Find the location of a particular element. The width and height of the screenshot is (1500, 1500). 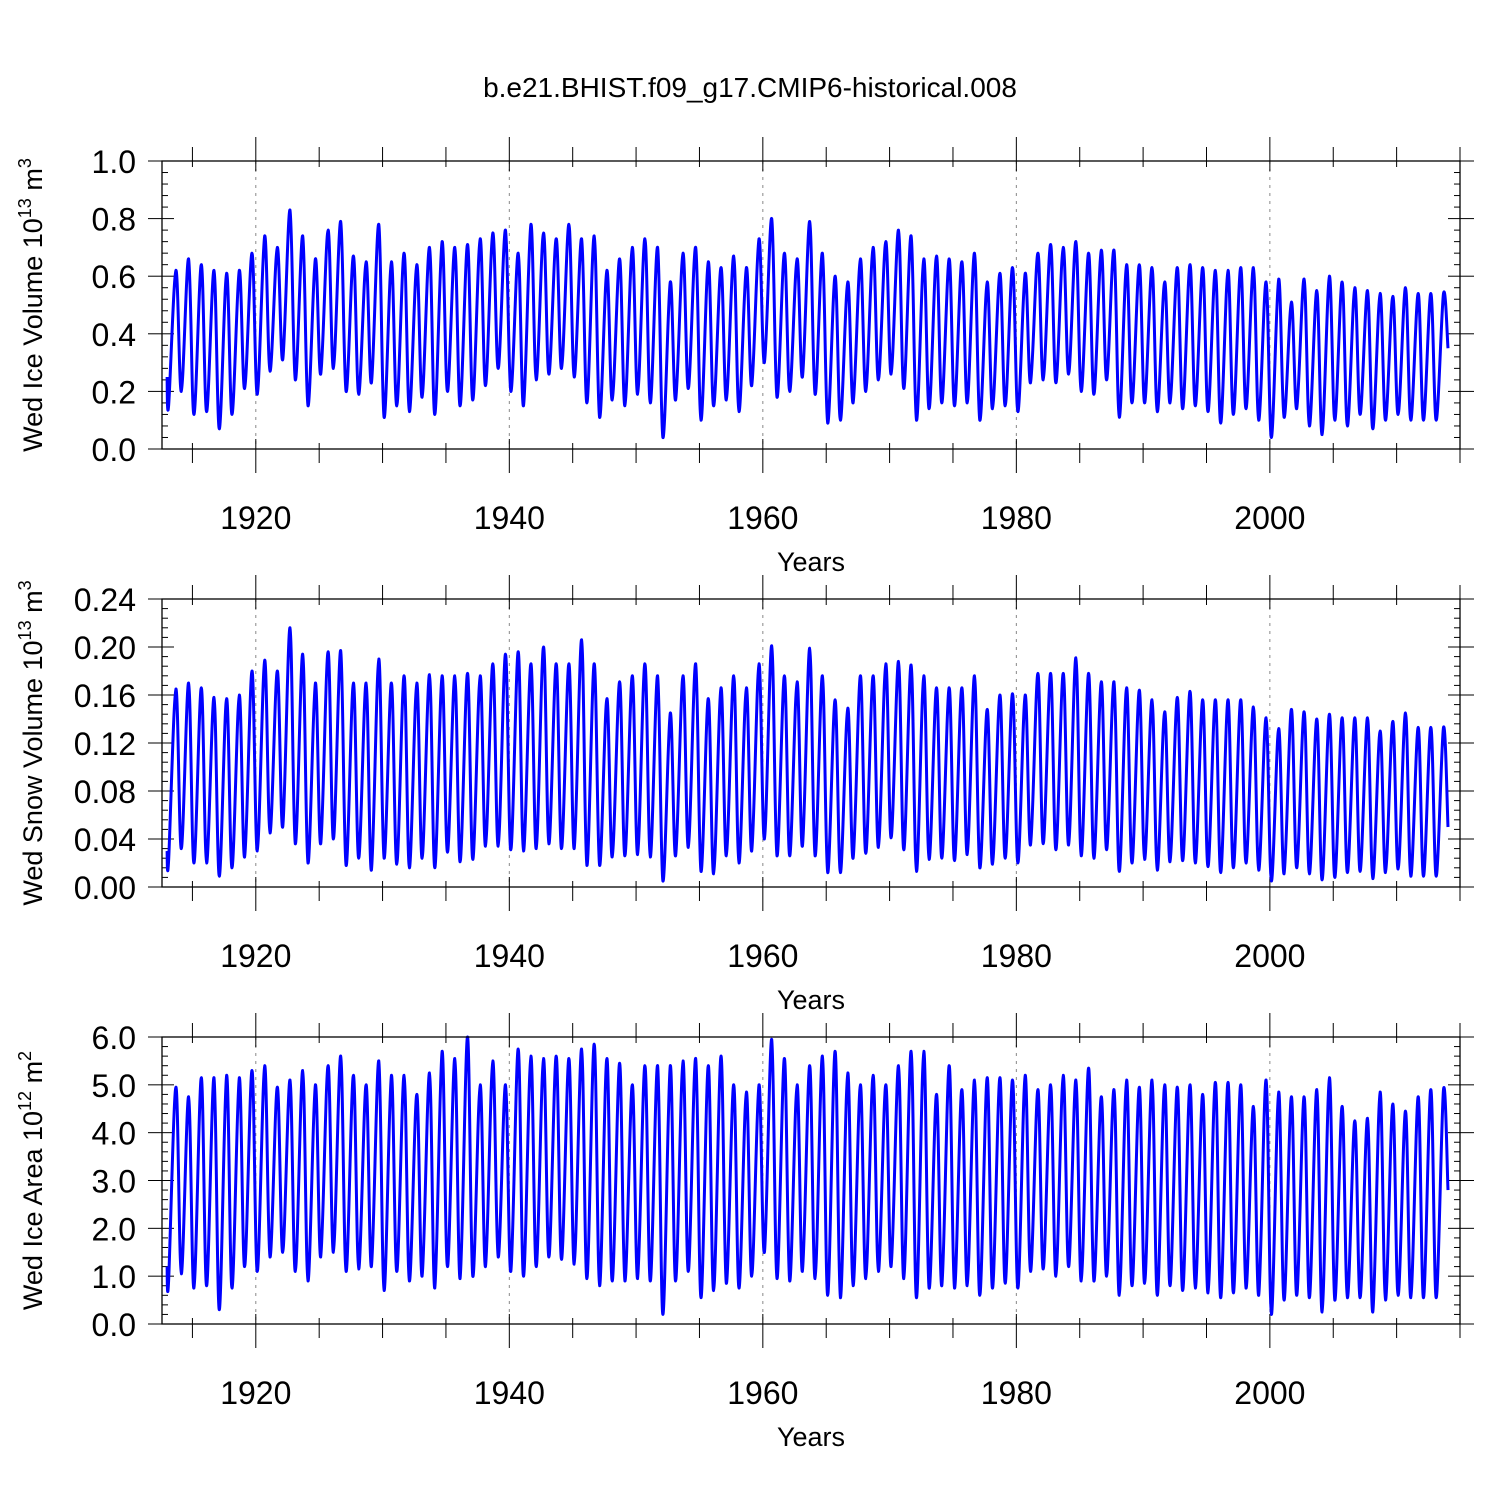

y-axis-title: Wed Ice Area 1012 m2 is located at coordinates (31, 1180).